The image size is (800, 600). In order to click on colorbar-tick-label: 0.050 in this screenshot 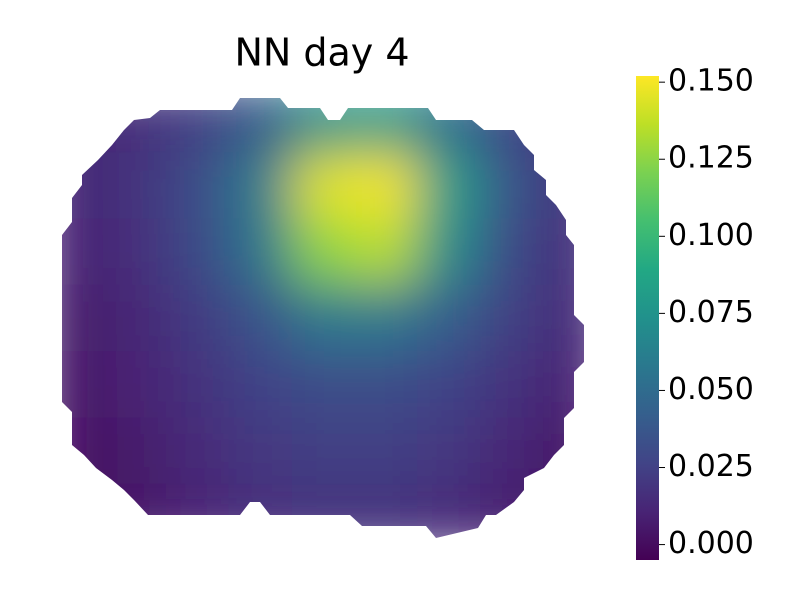, I will do `click(711, 389)`.